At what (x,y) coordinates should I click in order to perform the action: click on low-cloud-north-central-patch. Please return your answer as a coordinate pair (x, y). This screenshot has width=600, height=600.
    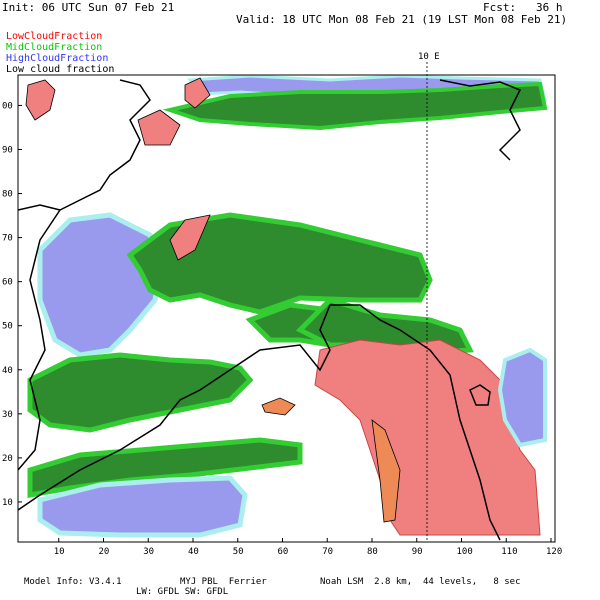
    Looking at the image, I should click on (197, 93).